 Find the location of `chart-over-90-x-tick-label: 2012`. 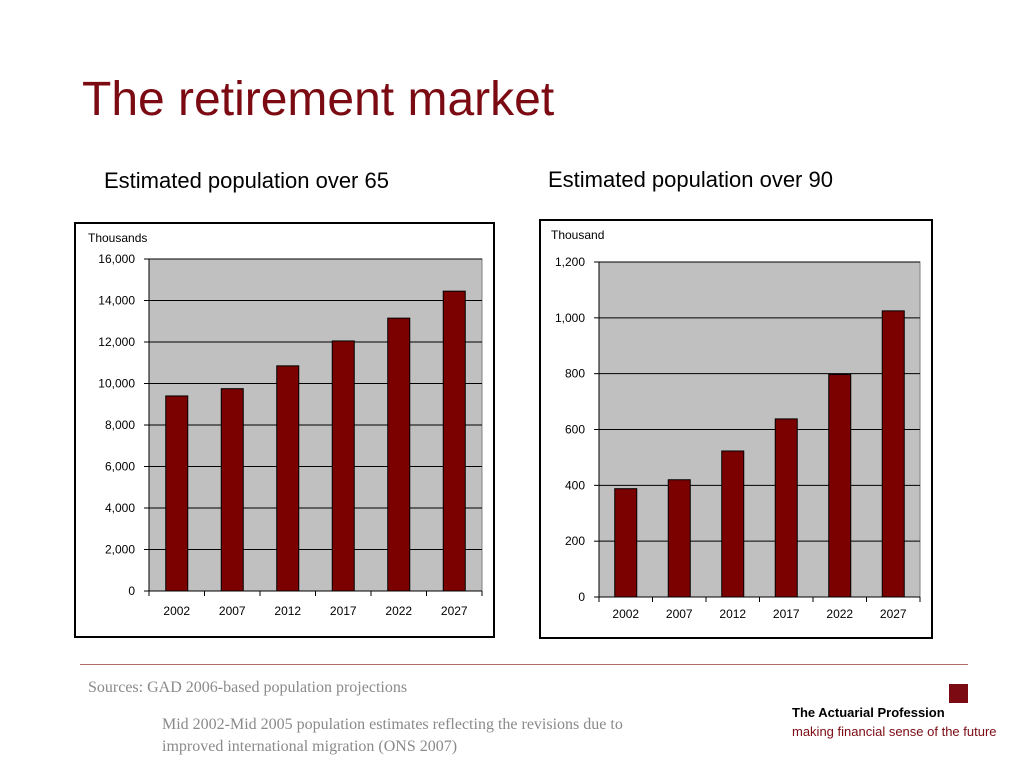

chart-over-90-x-tick-label: 2012 is located at coordinates (732, 614).